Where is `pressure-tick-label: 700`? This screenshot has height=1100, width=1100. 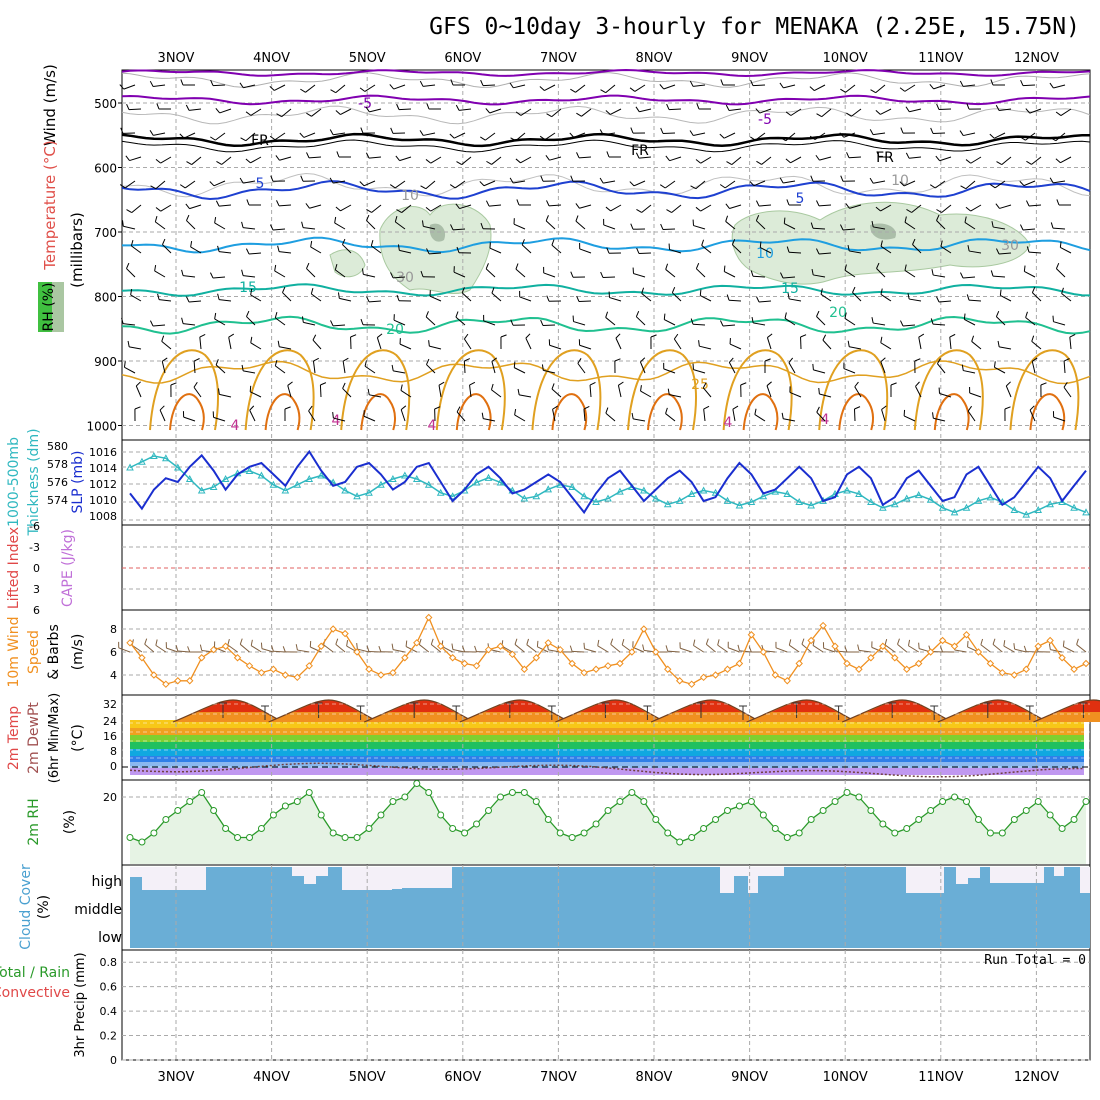
pressure-tick-label: 700 is located at coordinates (105, 233).